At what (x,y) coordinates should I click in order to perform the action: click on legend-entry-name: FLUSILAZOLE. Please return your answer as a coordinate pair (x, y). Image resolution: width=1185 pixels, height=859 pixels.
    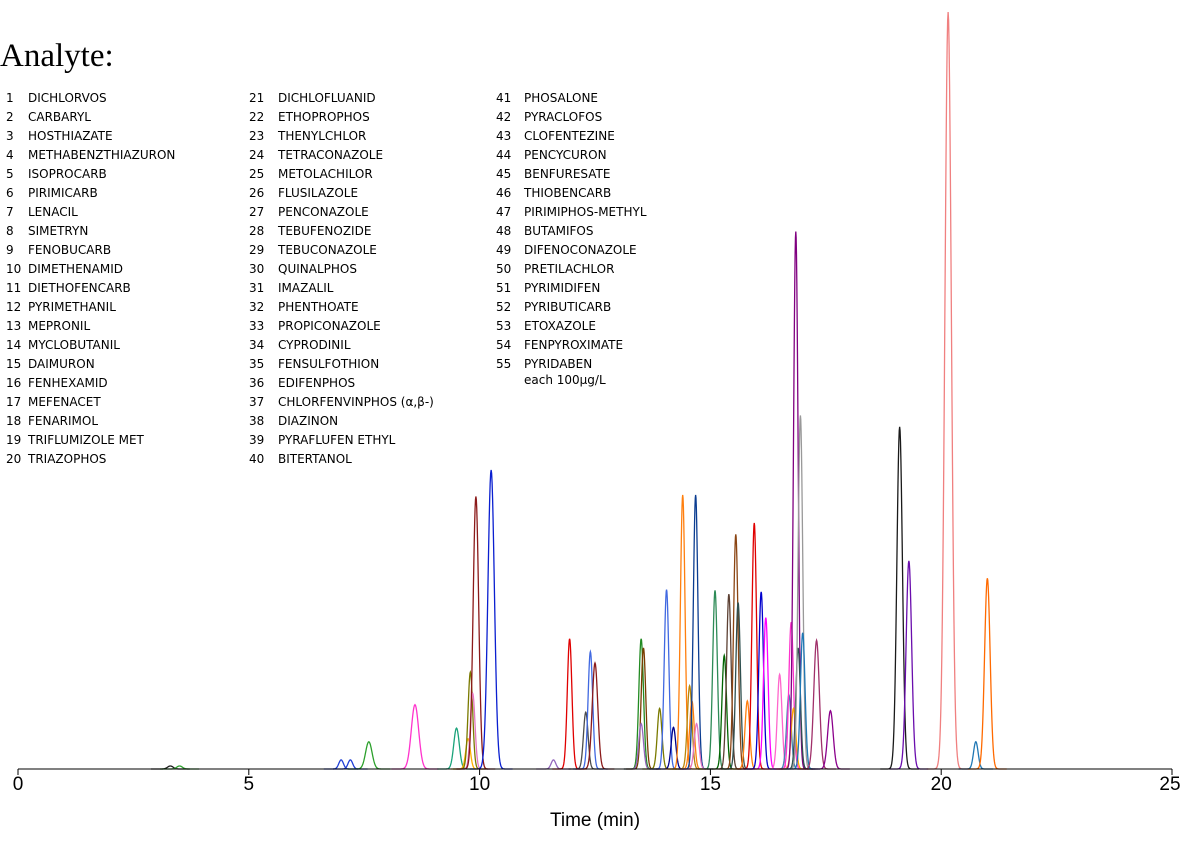
    Looking at the image, I should click on (318, 193).